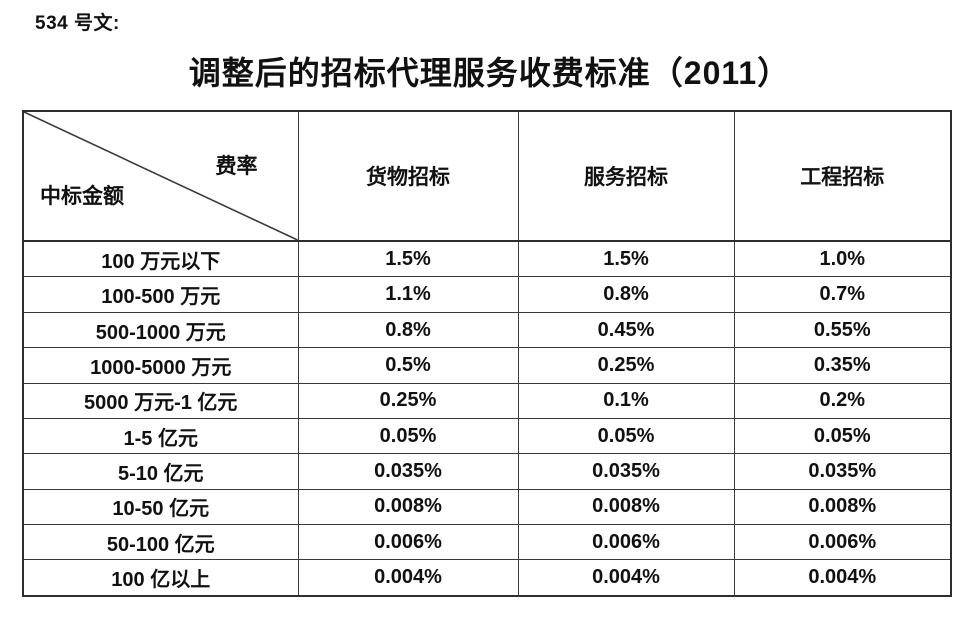 The width and height of the screenshot is (979, 629). I want to click on row-label: 10-50 亿元, so click(160, 507).